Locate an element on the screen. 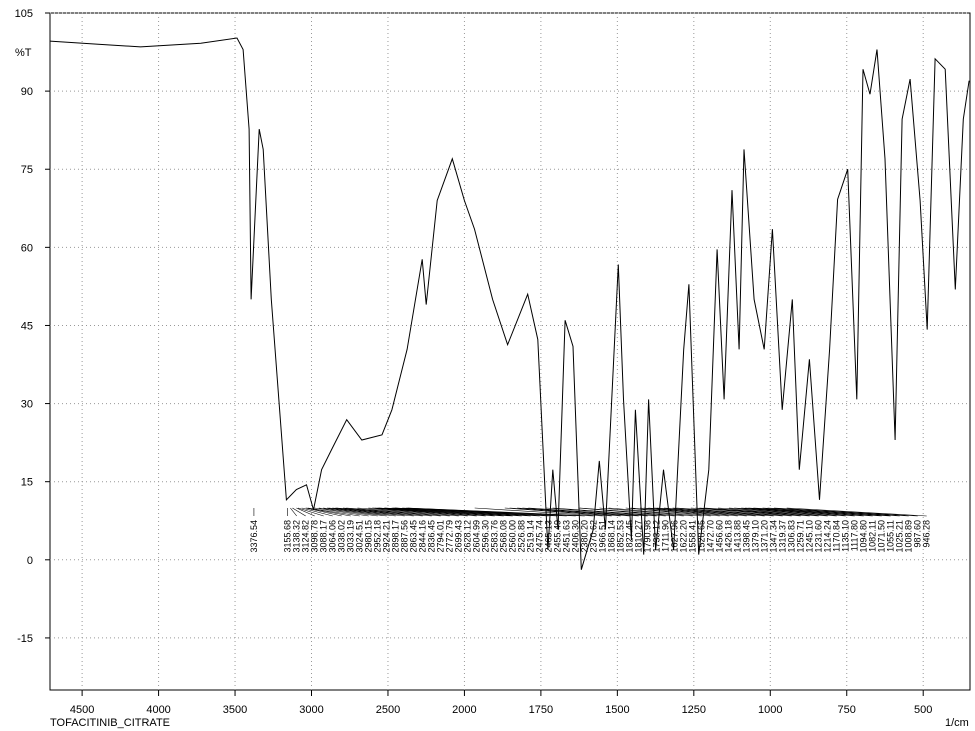  peak-label: 946.28 is located at coordinates (927, 534).